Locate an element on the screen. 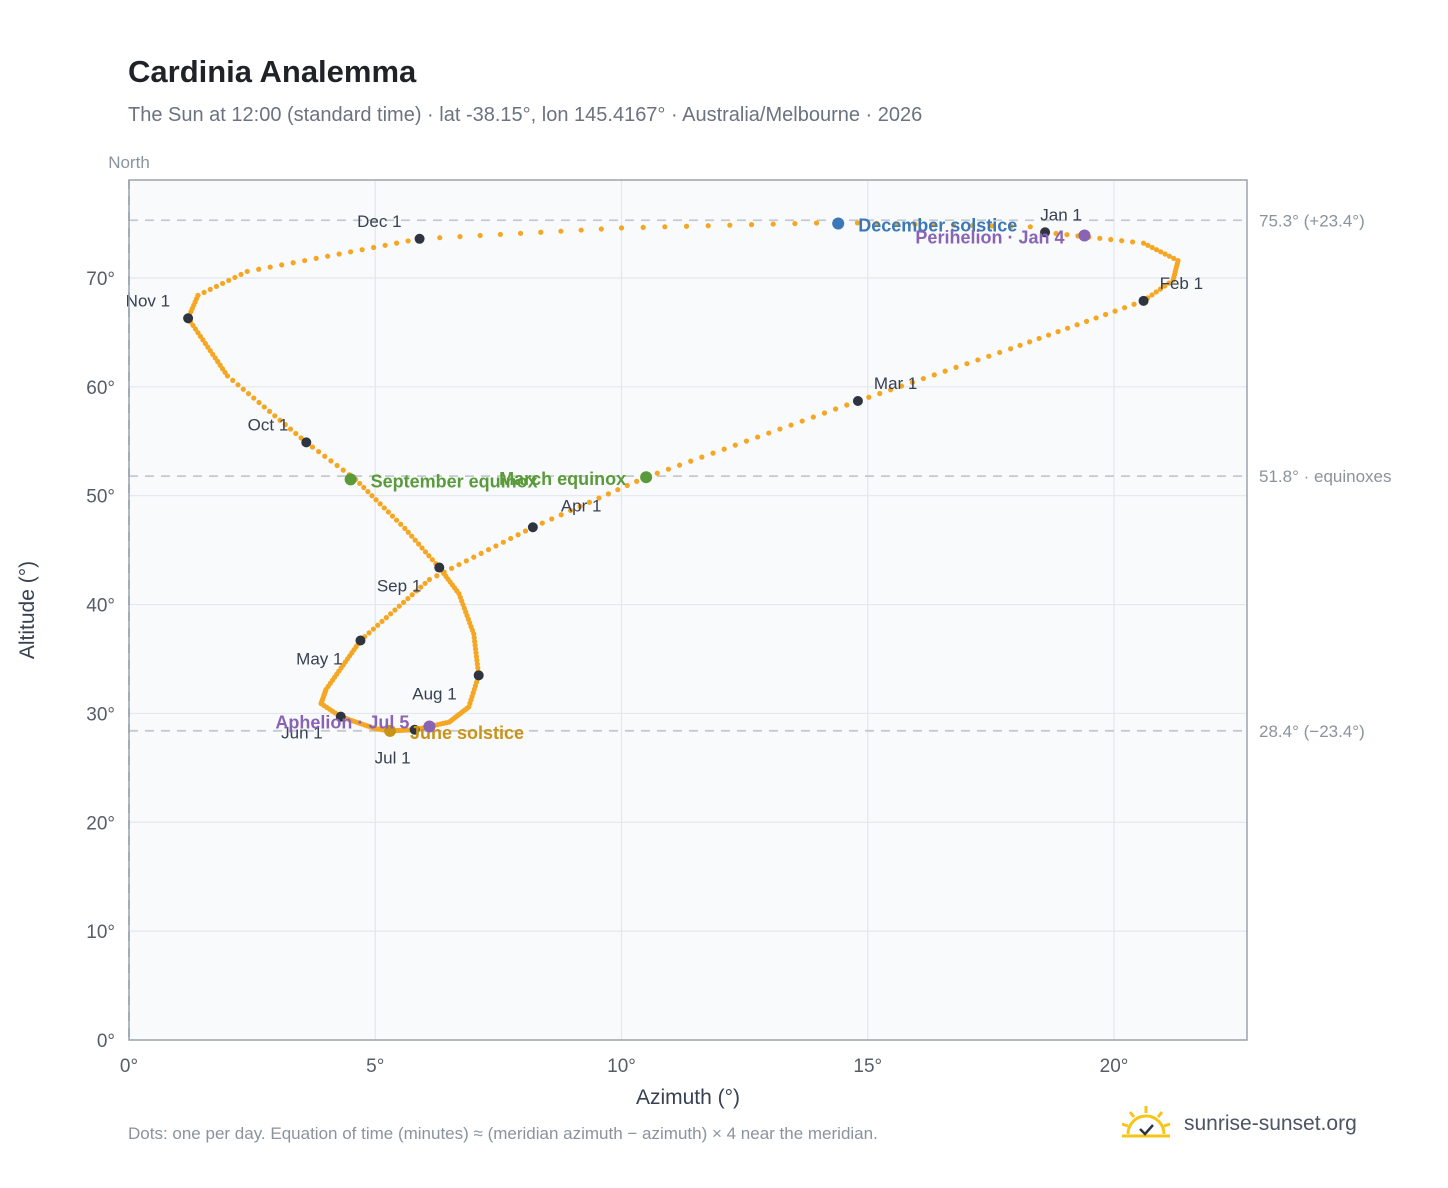 Image resolution: width=1448 pixels, height=1188 pixels. event-label: Perihelion · Jan 4 is located at coordinates (989, 238).